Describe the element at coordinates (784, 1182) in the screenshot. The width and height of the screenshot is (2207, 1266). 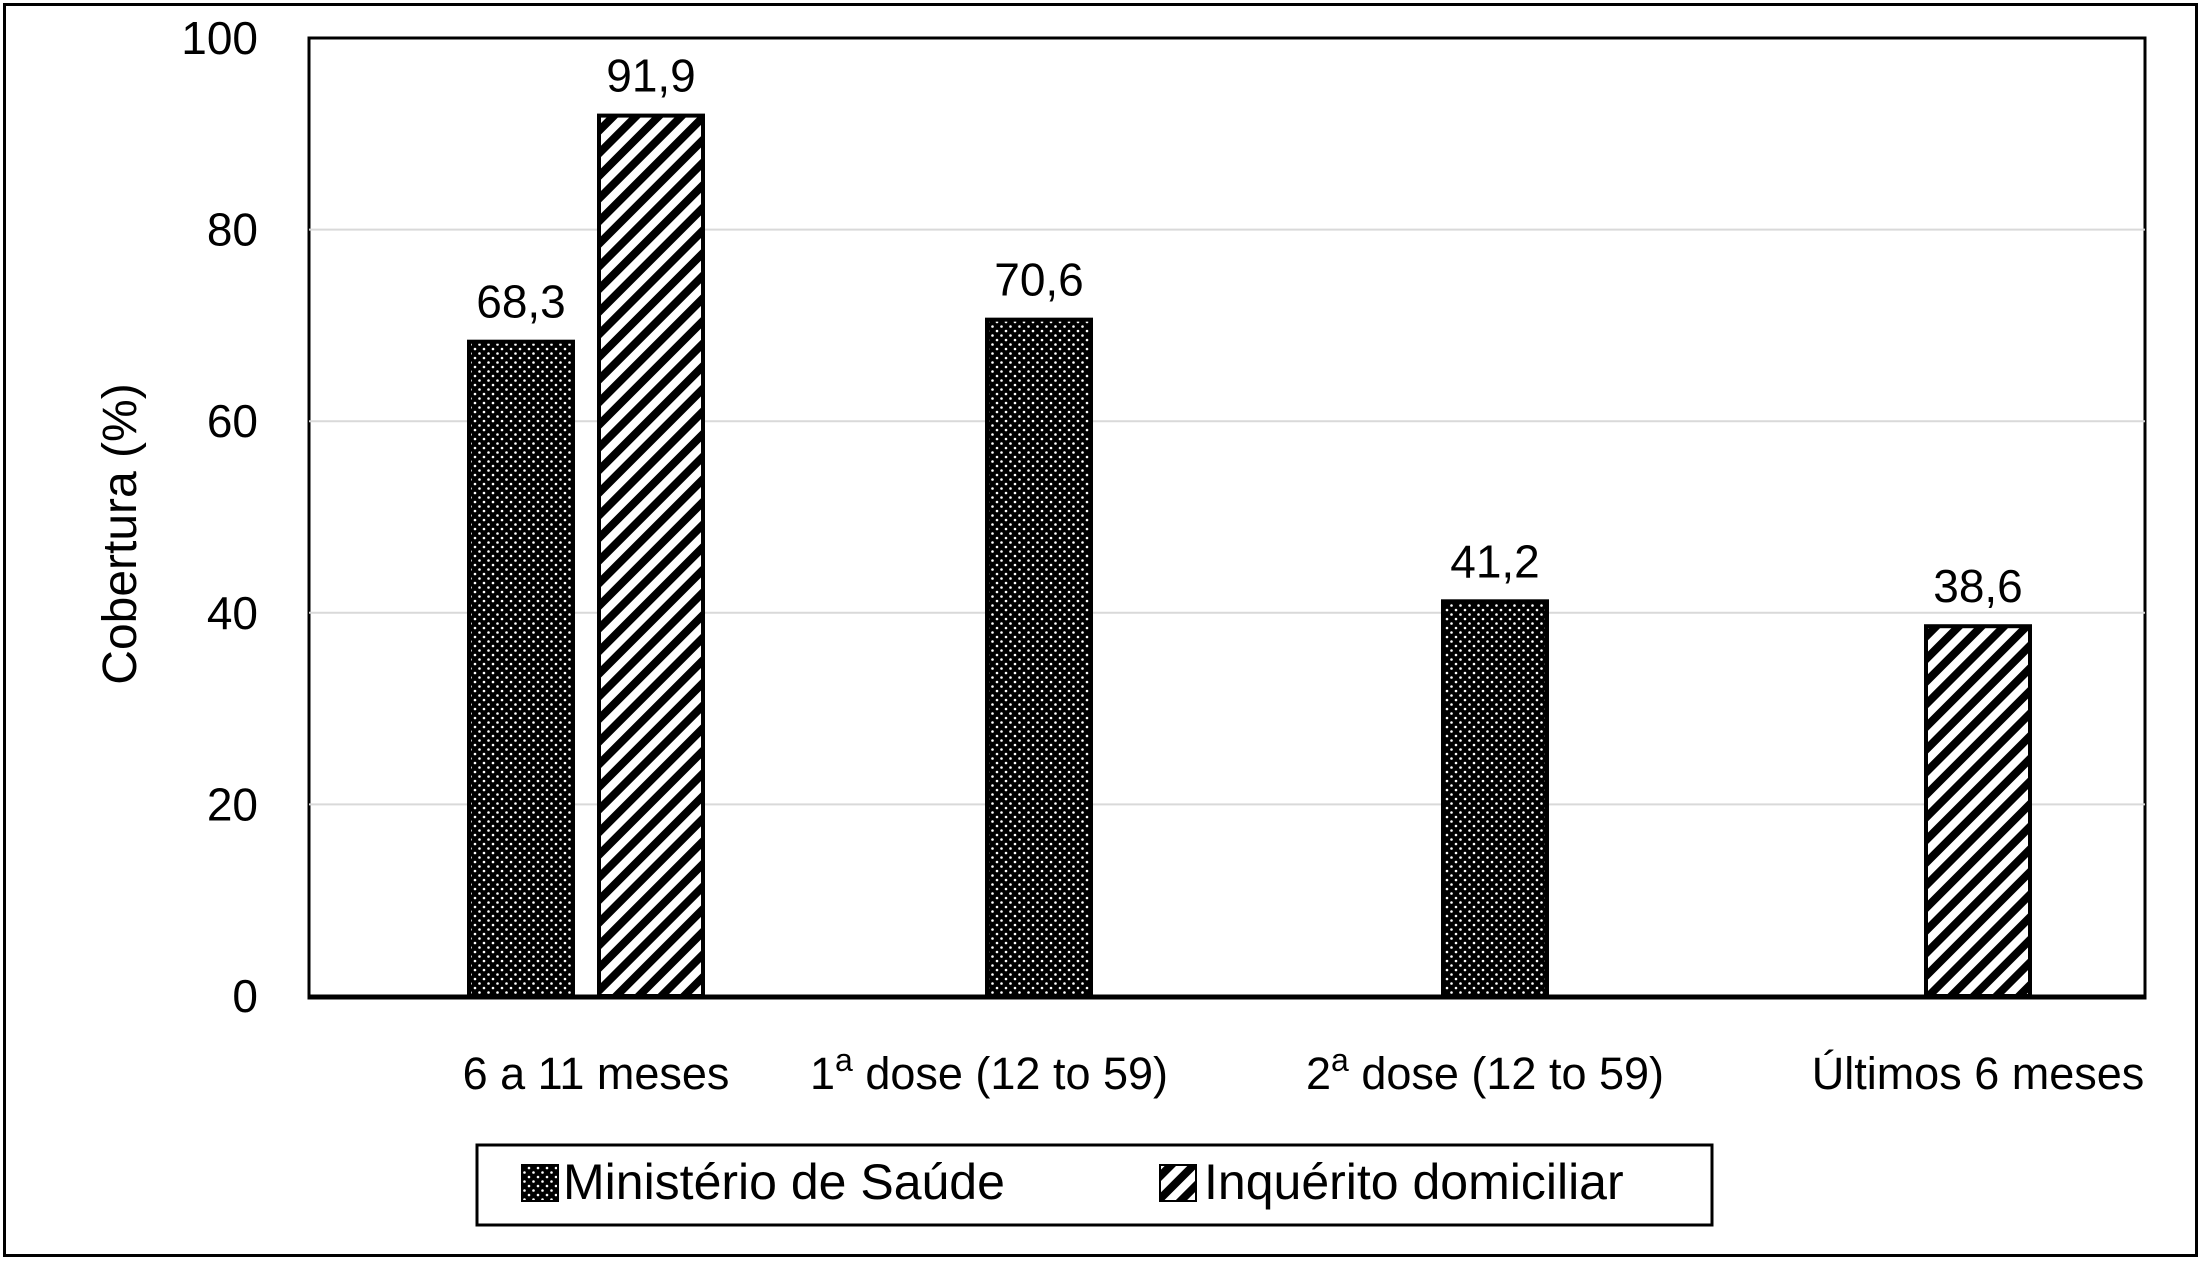
I see `legend-label-ministerio: Ministério de Saúde` at that location.